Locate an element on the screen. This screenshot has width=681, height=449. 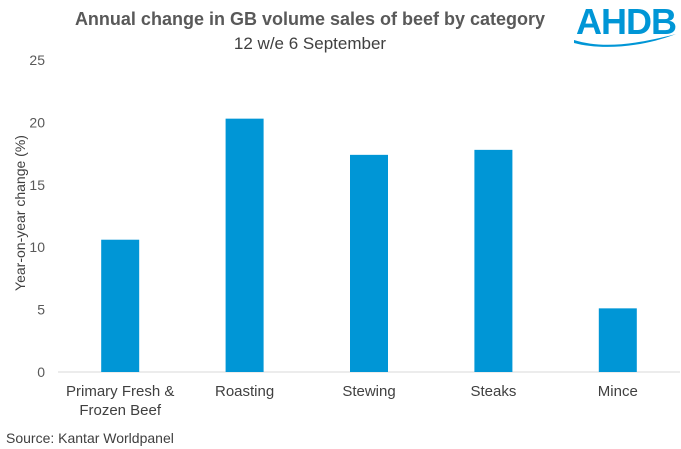
logo-text: AHDB is located at coordinates (626, 21).